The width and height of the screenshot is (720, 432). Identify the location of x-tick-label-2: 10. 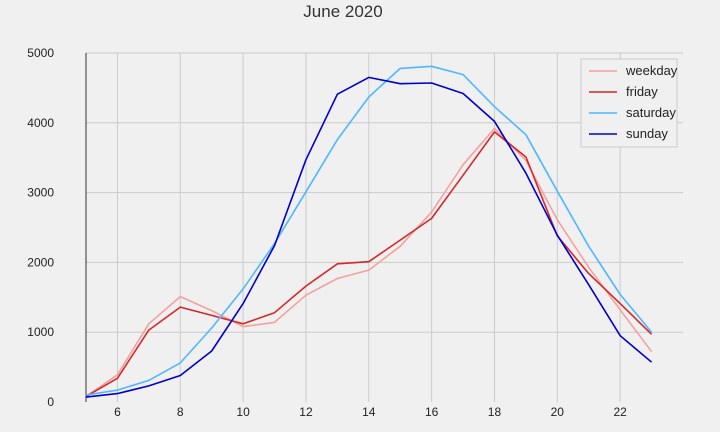
(243, 412).